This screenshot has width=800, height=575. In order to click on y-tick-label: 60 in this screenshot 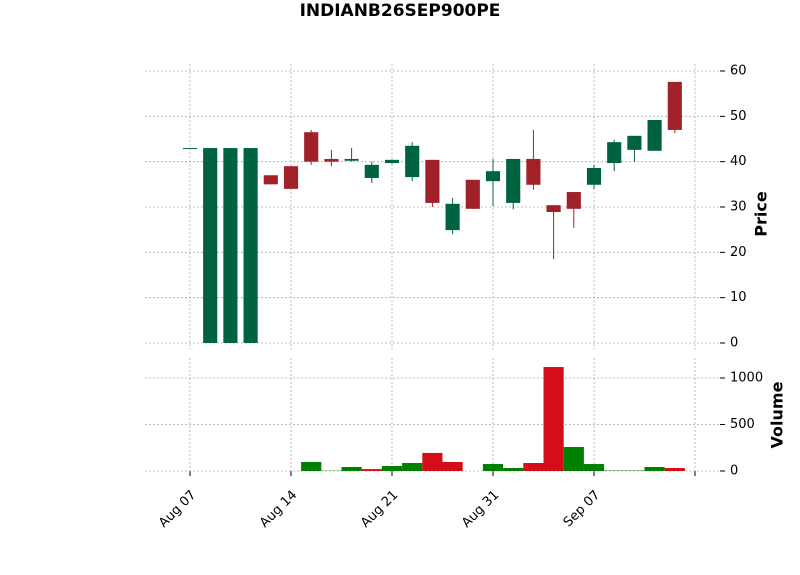, I will do `click(738, 71)`.